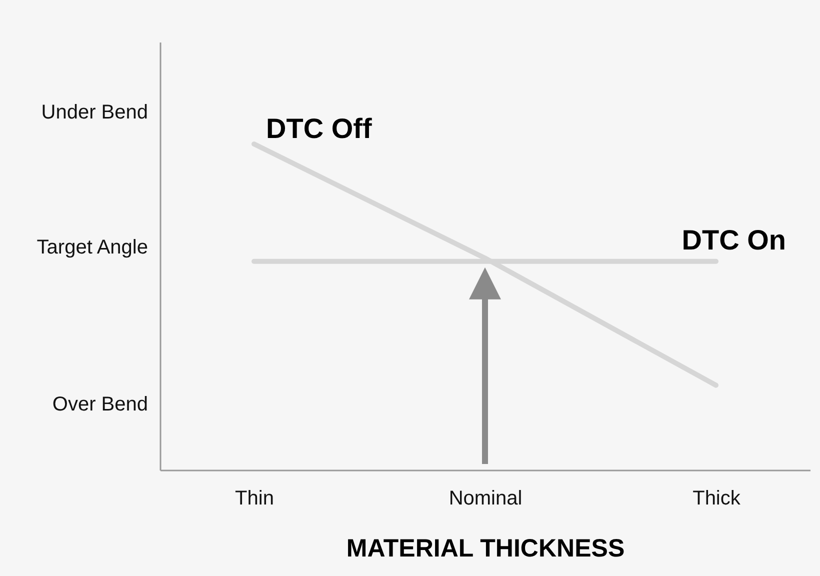  Describe the element at coordinates (734, 240) in the screenshot. I see `series-label: DTC On` at that location.